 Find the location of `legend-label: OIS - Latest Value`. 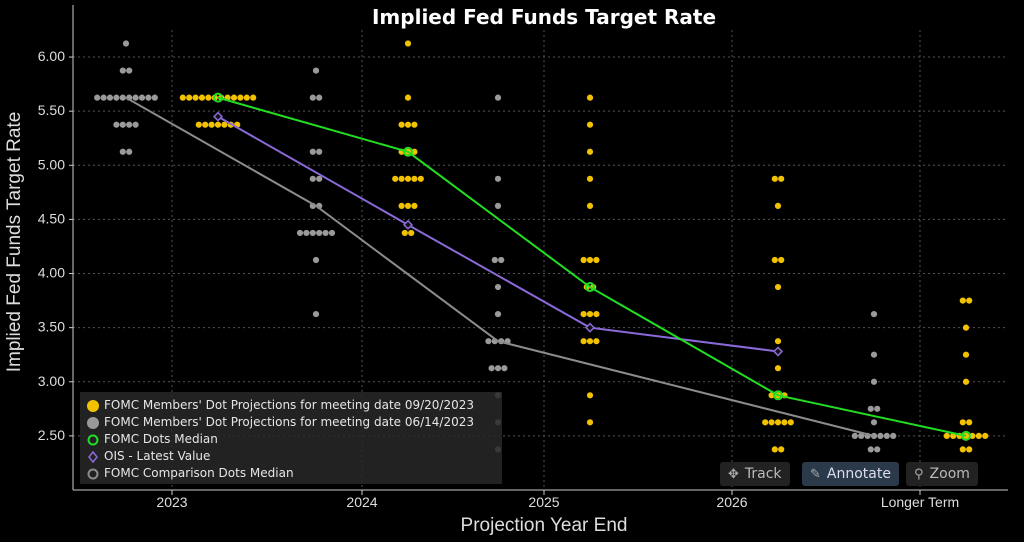

legend-label: OIS - Latest Value is located at coordinates (157, 456).